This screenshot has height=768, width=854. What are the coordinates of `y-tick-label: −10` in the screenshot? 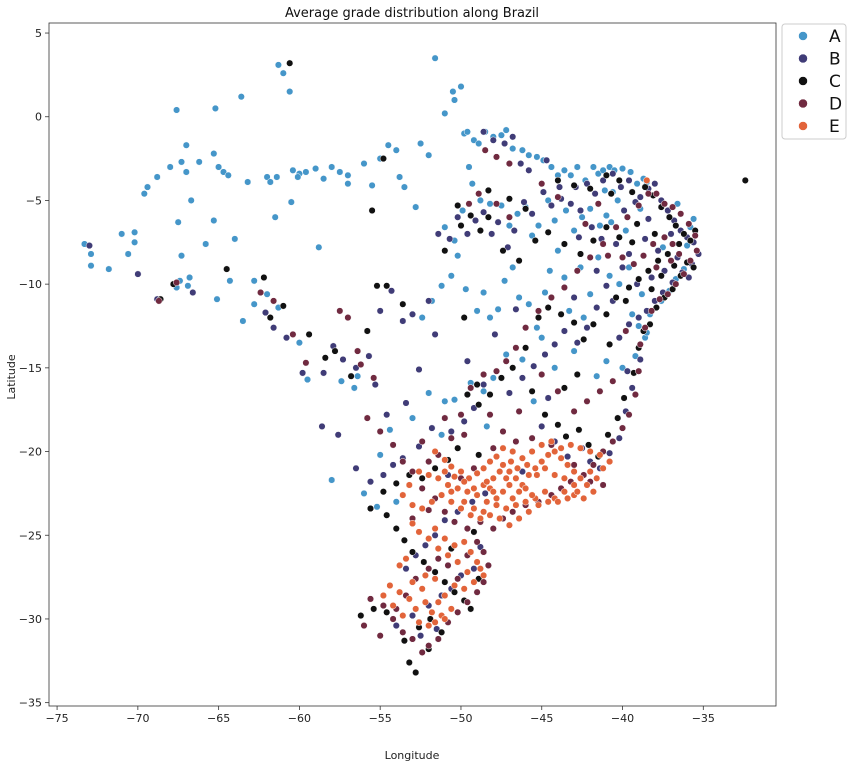 It's located at (30, 284).